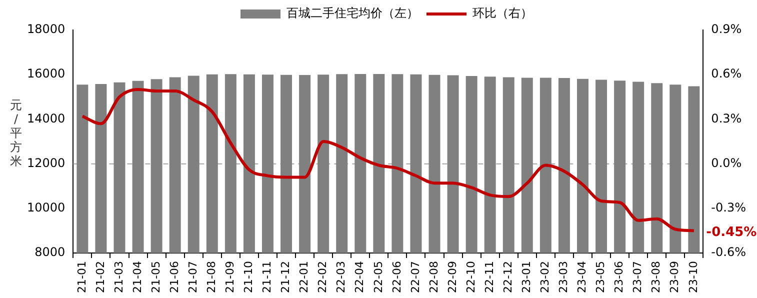 The height and width of the screenshot is (298, 757). Describe the element at coordinates (155, 277) in the screenshot. I see `x-tick-label: 21-05` at that location.